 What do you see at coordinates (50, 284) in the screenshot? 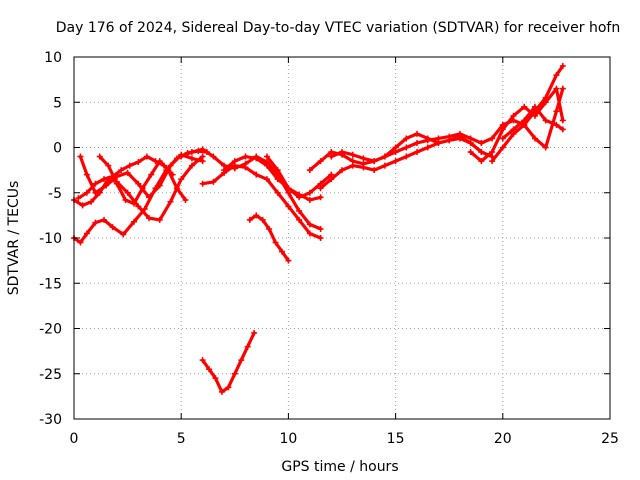
I see `y-tick-label: -15` at bounding box center [50, 284].